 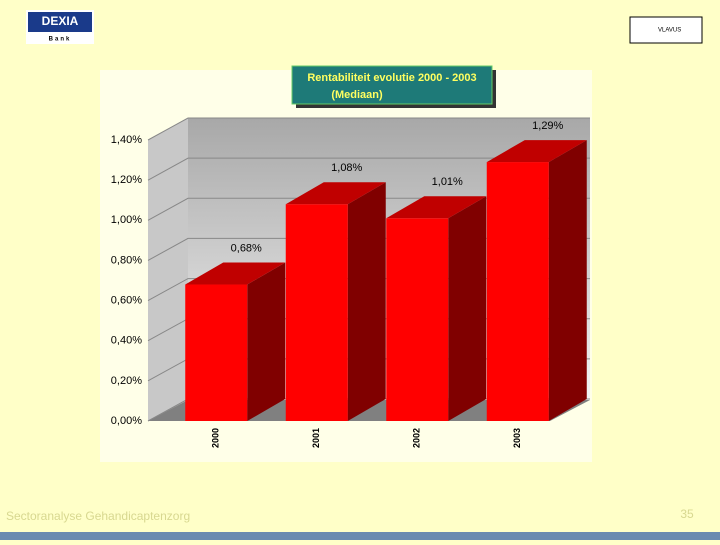 I want to click on y-tick-label: 1,40%, so click(x=126, y=140).